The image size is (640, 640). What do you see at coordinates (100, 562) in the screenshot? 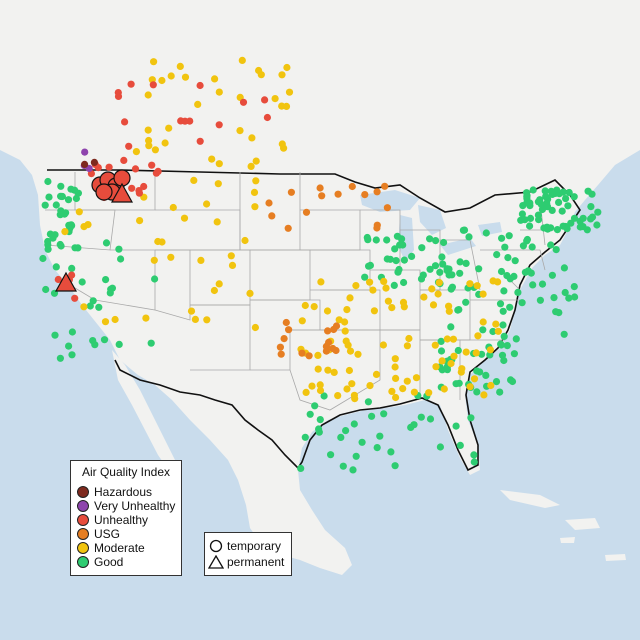
I see `legend-item-good: Good` at bounding box center [100, 562].